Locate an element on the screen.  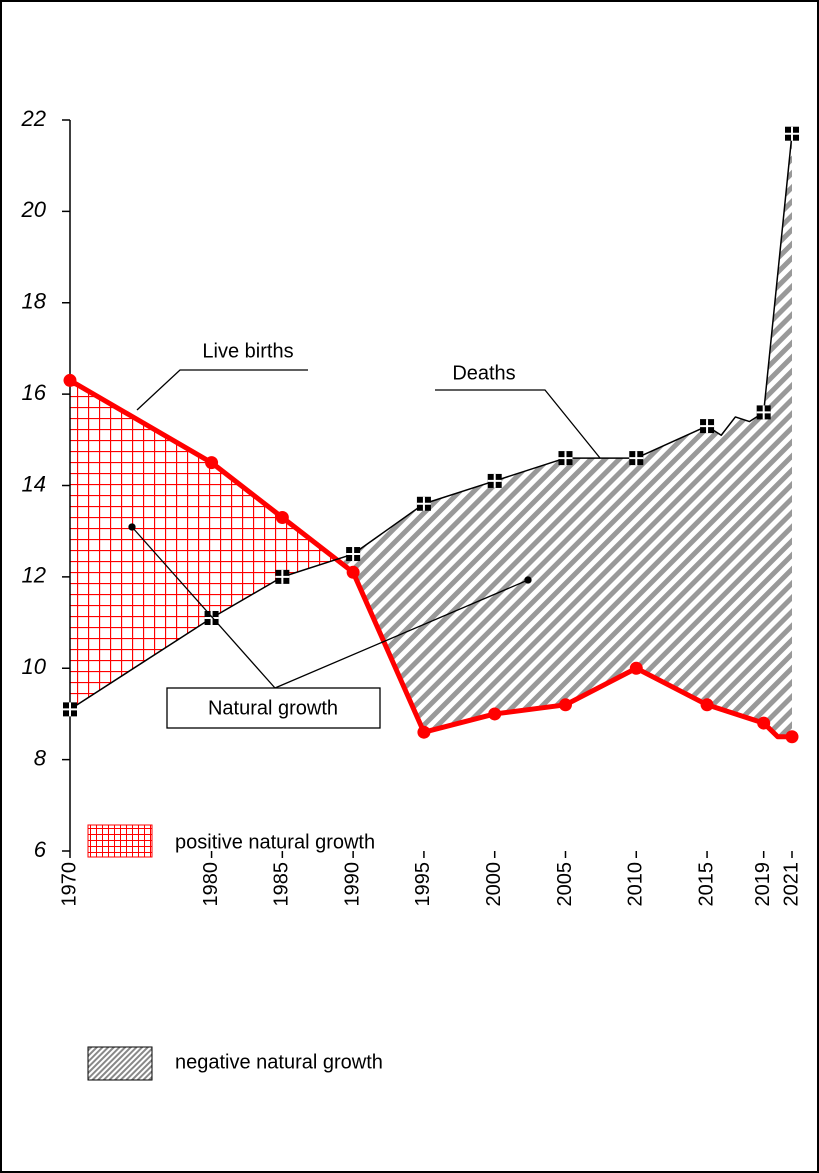
x-tick-label: 2005 is located at coordinates (565, 884).